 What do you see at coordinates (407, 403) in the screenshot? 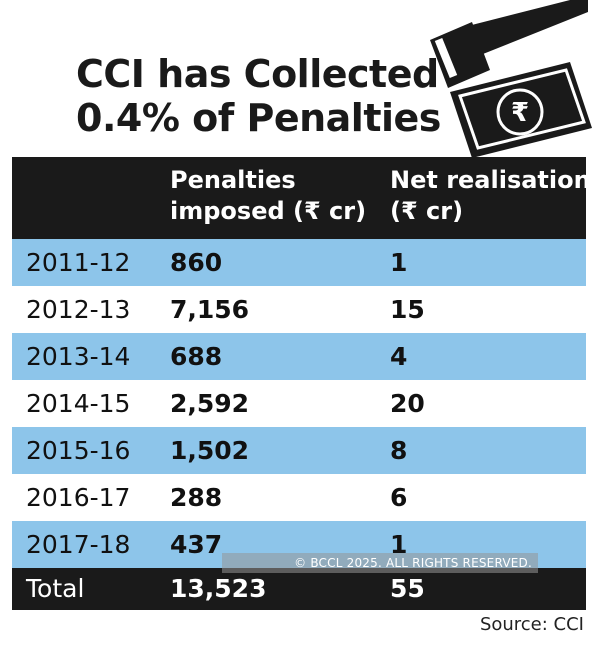
I see `row-realisation: 20` at bounding box center [407, 403].